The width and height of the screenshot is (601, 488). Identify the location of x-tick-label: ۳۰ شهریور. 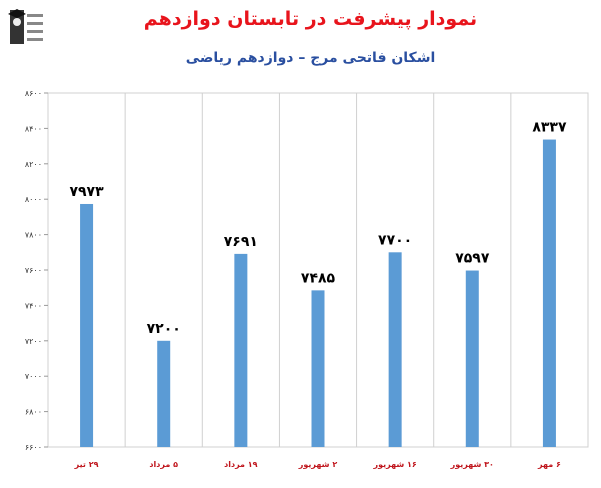
(472, 464).